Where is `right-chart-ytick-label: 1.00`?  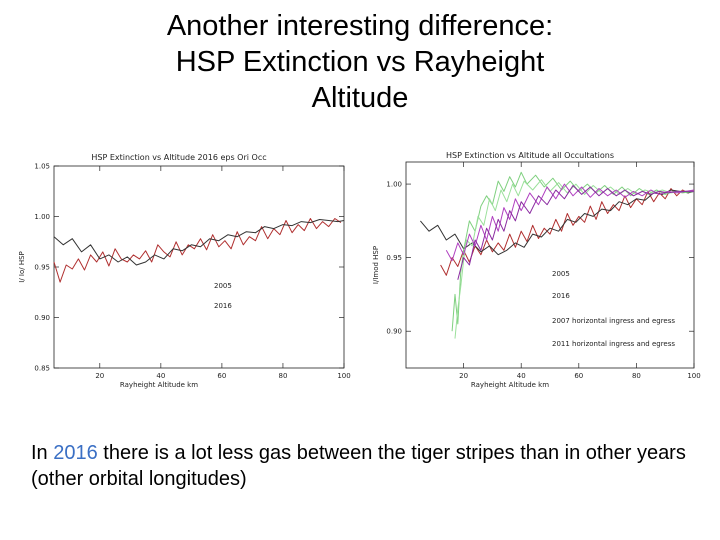 right-chart-ytick-label: 1.00 is located at coordinates (394, 185).